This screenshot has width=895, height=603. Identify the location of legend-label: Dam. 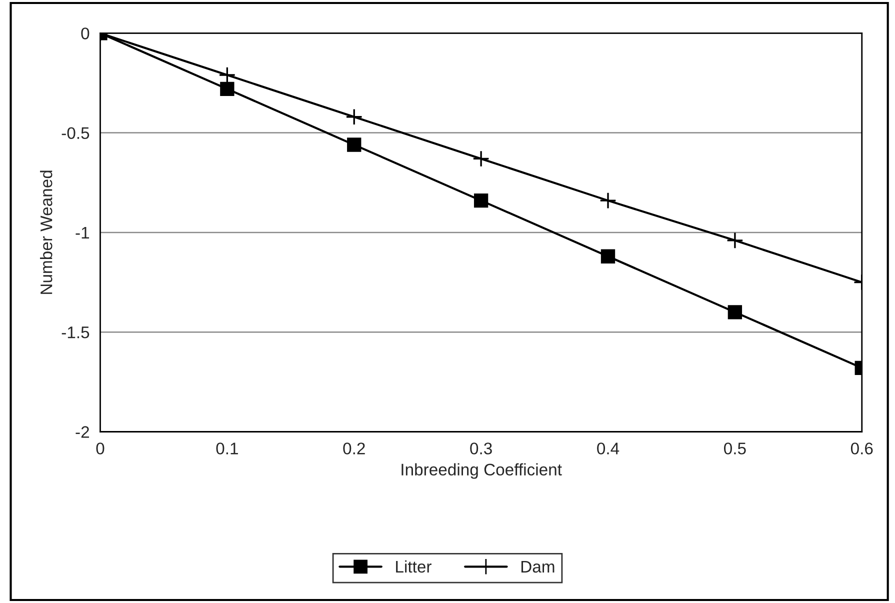
(537, 567).